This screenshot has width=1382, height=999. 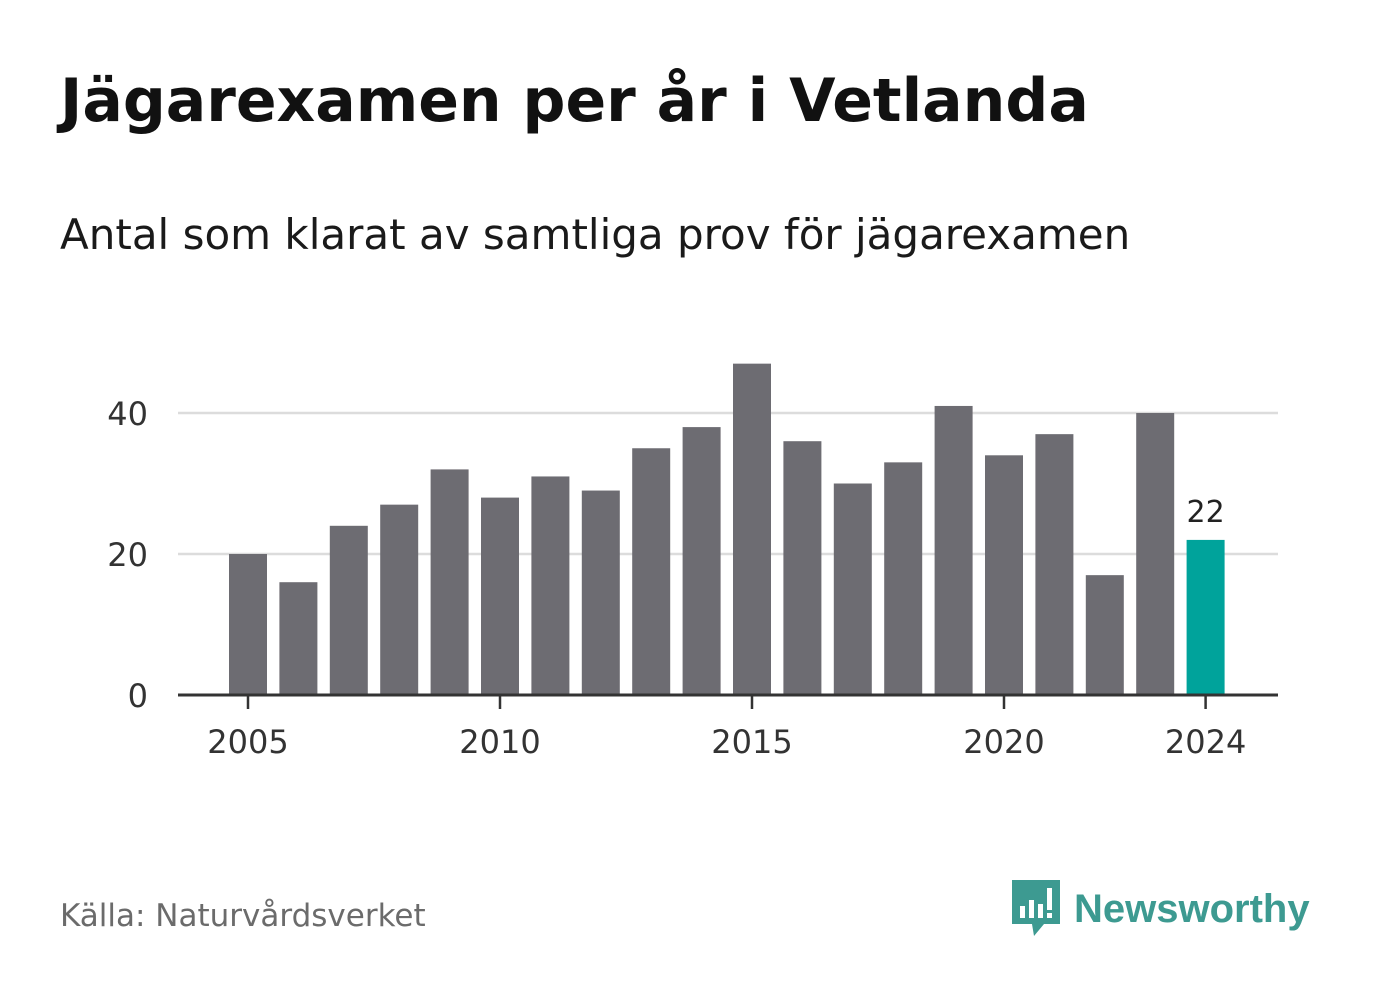 I want to click on x-tick-label: 2005, so click(x=247, y=742).